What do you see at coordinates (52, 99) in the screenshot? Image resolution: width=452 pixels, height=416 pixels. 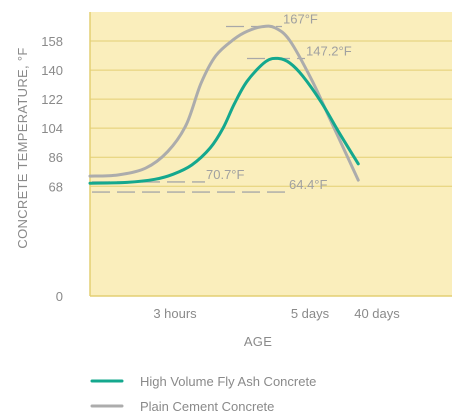 I see `y-tick-label: 122` at bounding box center [52, 99].